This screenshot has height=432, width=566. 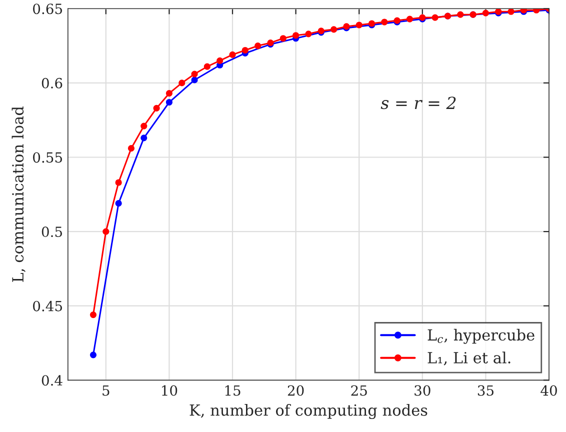 What do you see at coordinates (106, 390) in the screenshot?
I see `x-tick-label: 5` at bounding box center [106, 390].